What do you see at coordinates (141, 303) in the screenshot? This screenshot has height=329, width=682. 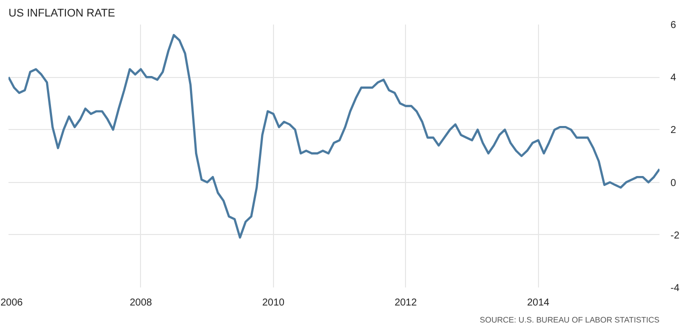 I see `x-tick-label: 2008` at bounding box center [141, 303].